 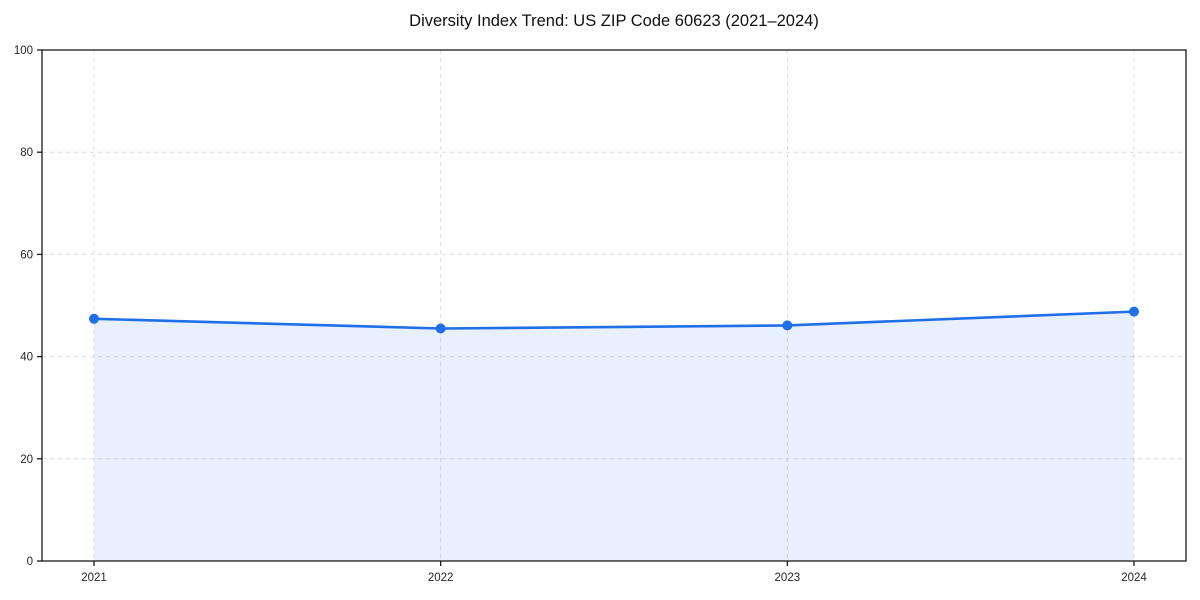 I want to click on data-point-2021, so click(x=94, y=318).